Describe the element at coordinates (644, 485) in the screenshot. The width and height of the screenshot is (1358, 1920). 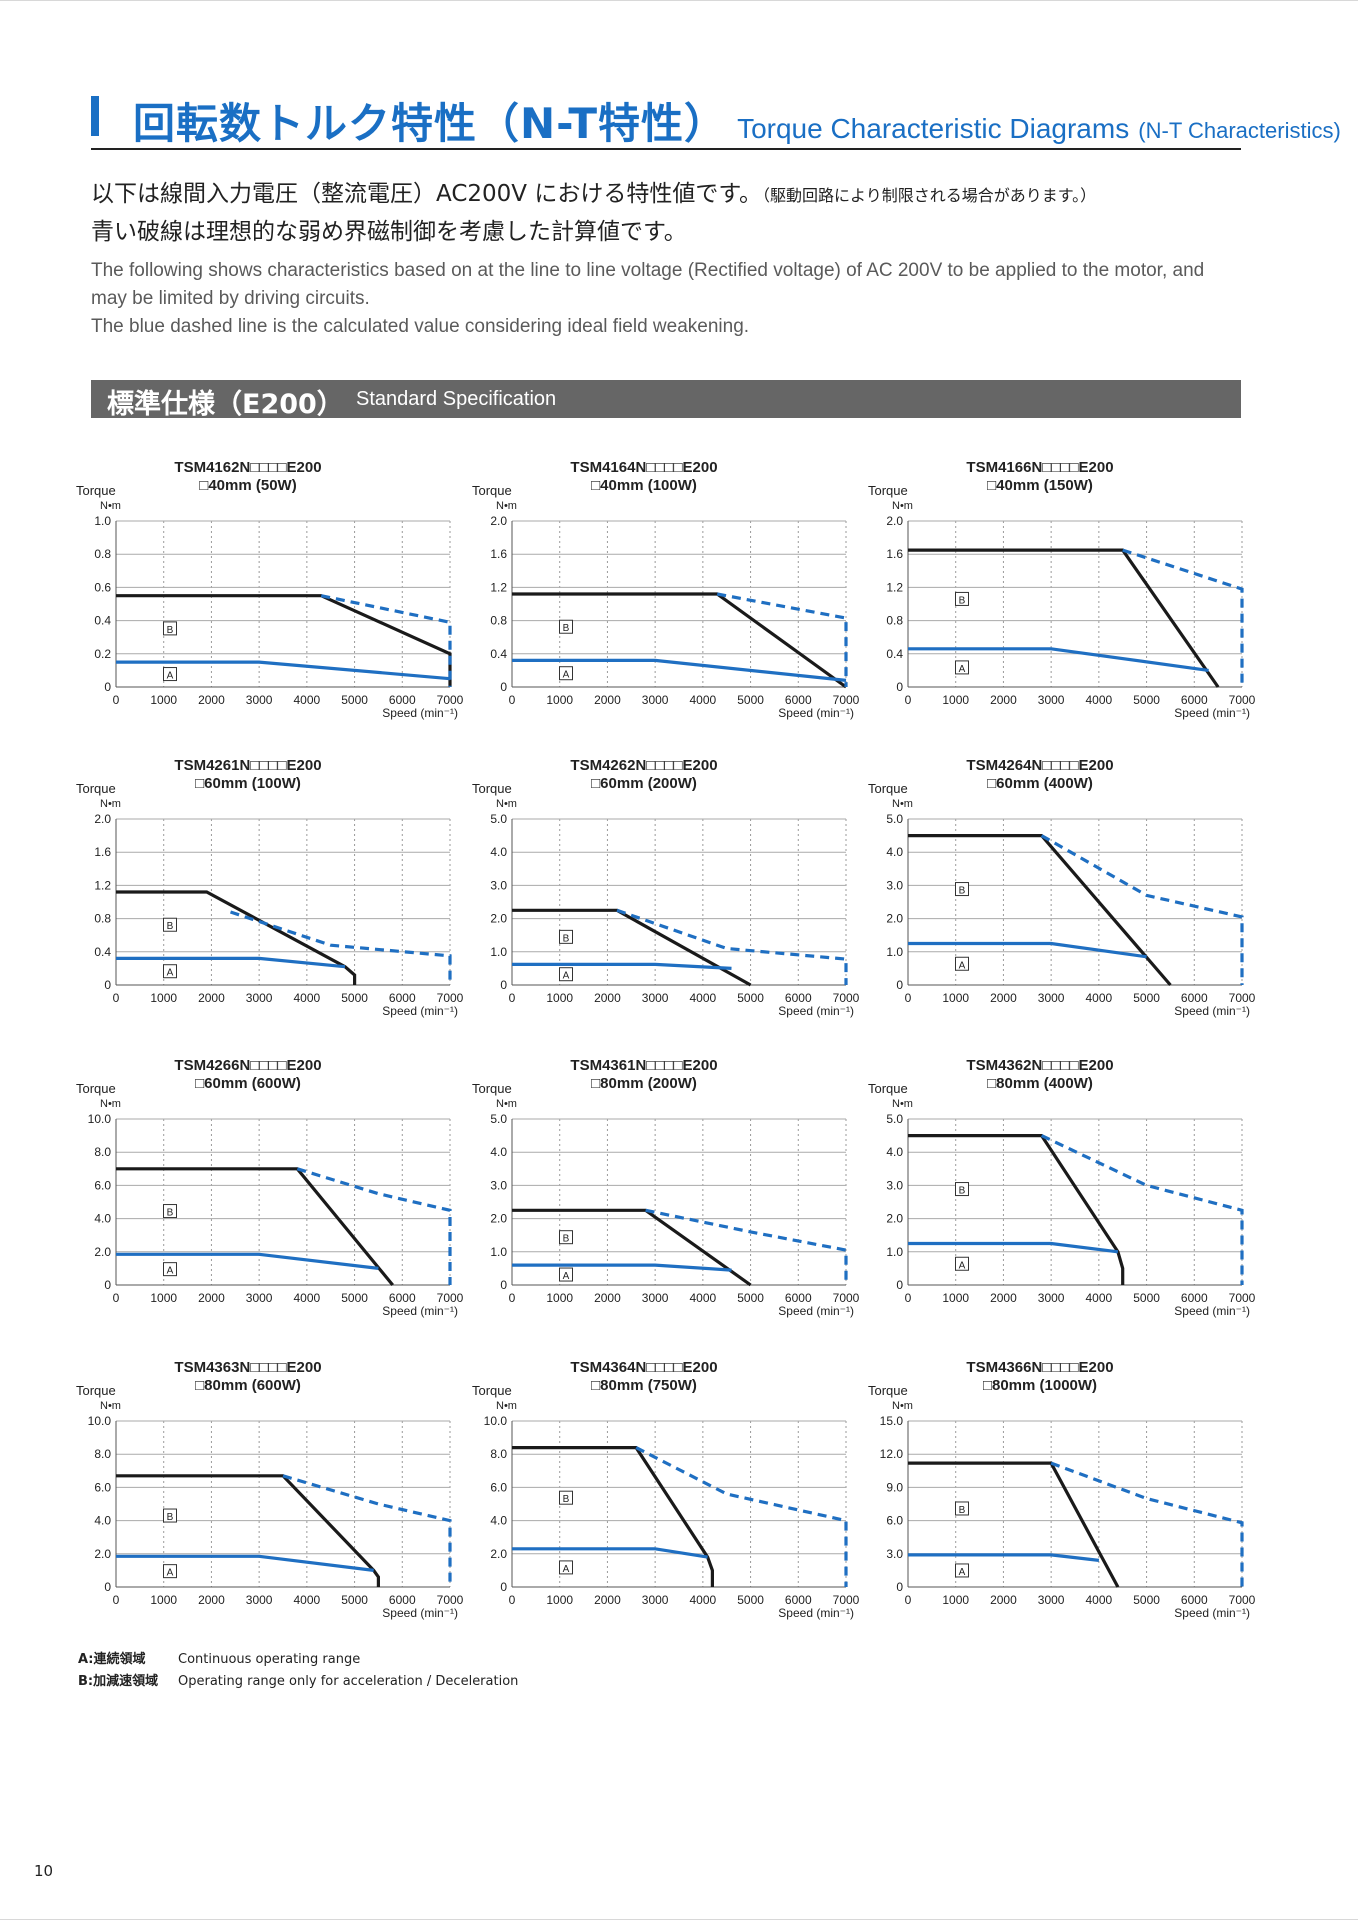
I see `chart-subtitle: □40mm (100W)` at that location.